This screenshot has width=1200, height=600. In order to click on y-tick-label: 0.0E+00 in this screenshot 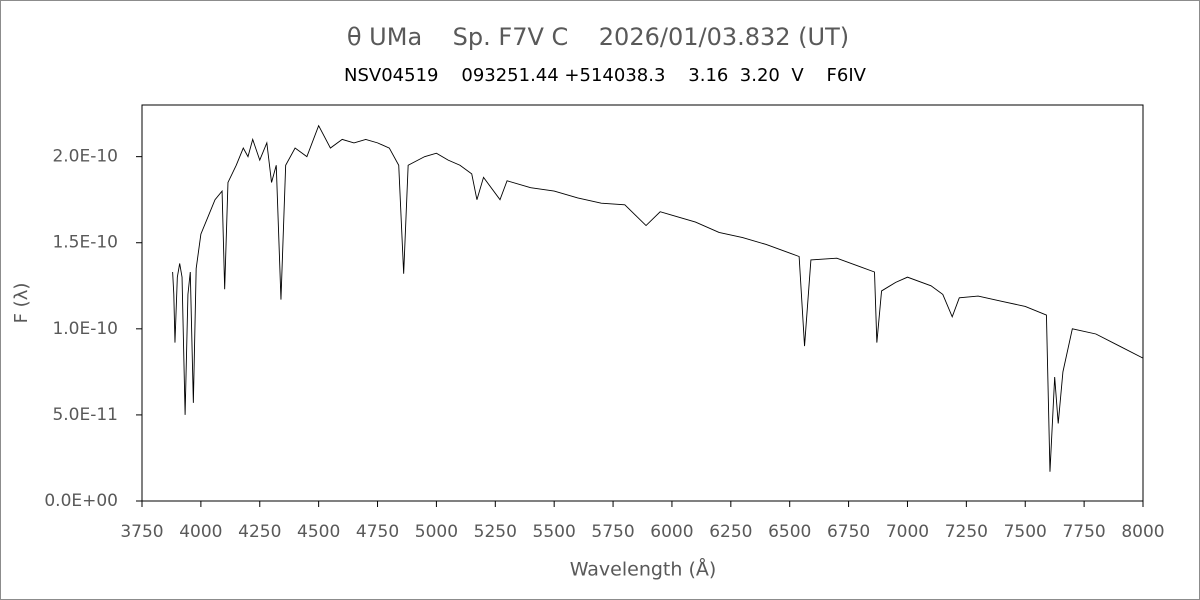, I will do `click(81, 501)`.